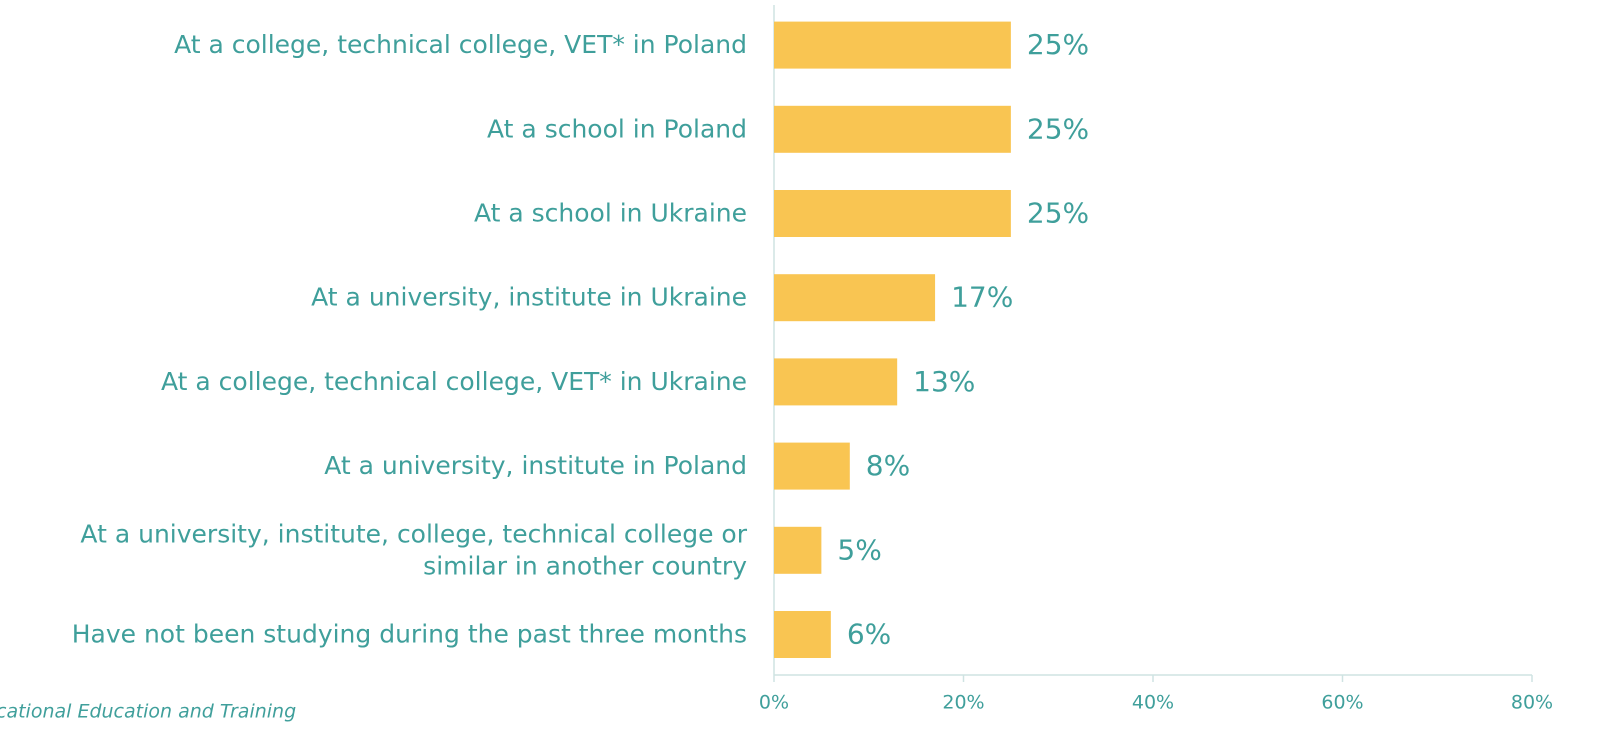 This screenshot has width=1621, height=737. I want to click on category-label: At a university, institute in Poland, so click(535, 465).